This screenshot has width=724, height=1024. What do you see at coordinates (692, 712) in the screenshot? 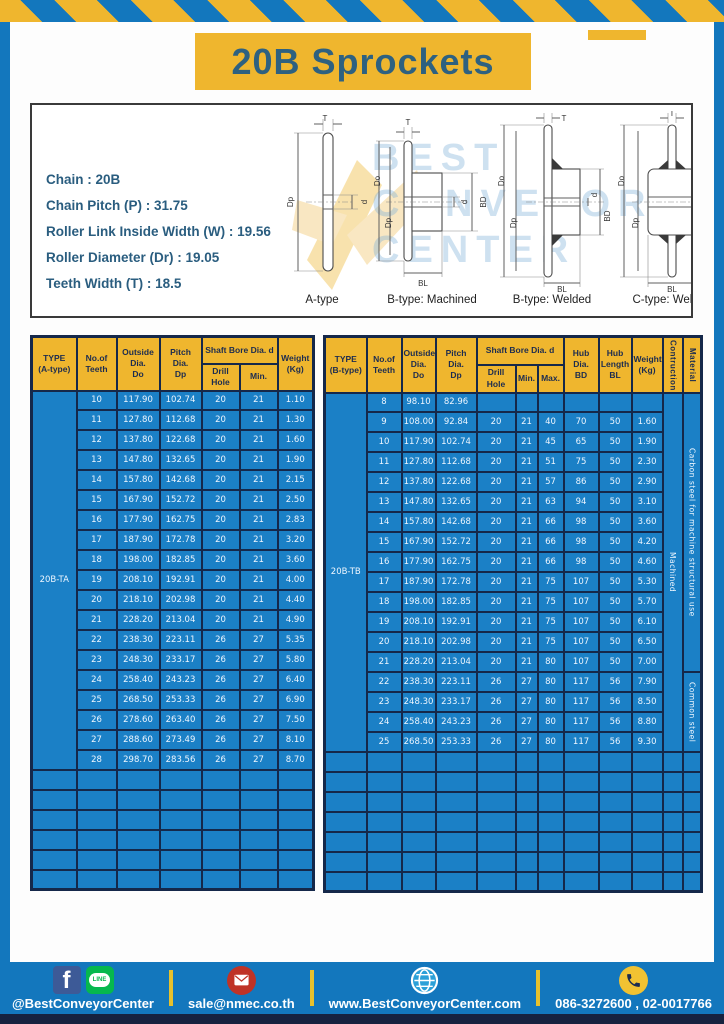
I see `material-label: Common steel` at bounding box center [692, 712].